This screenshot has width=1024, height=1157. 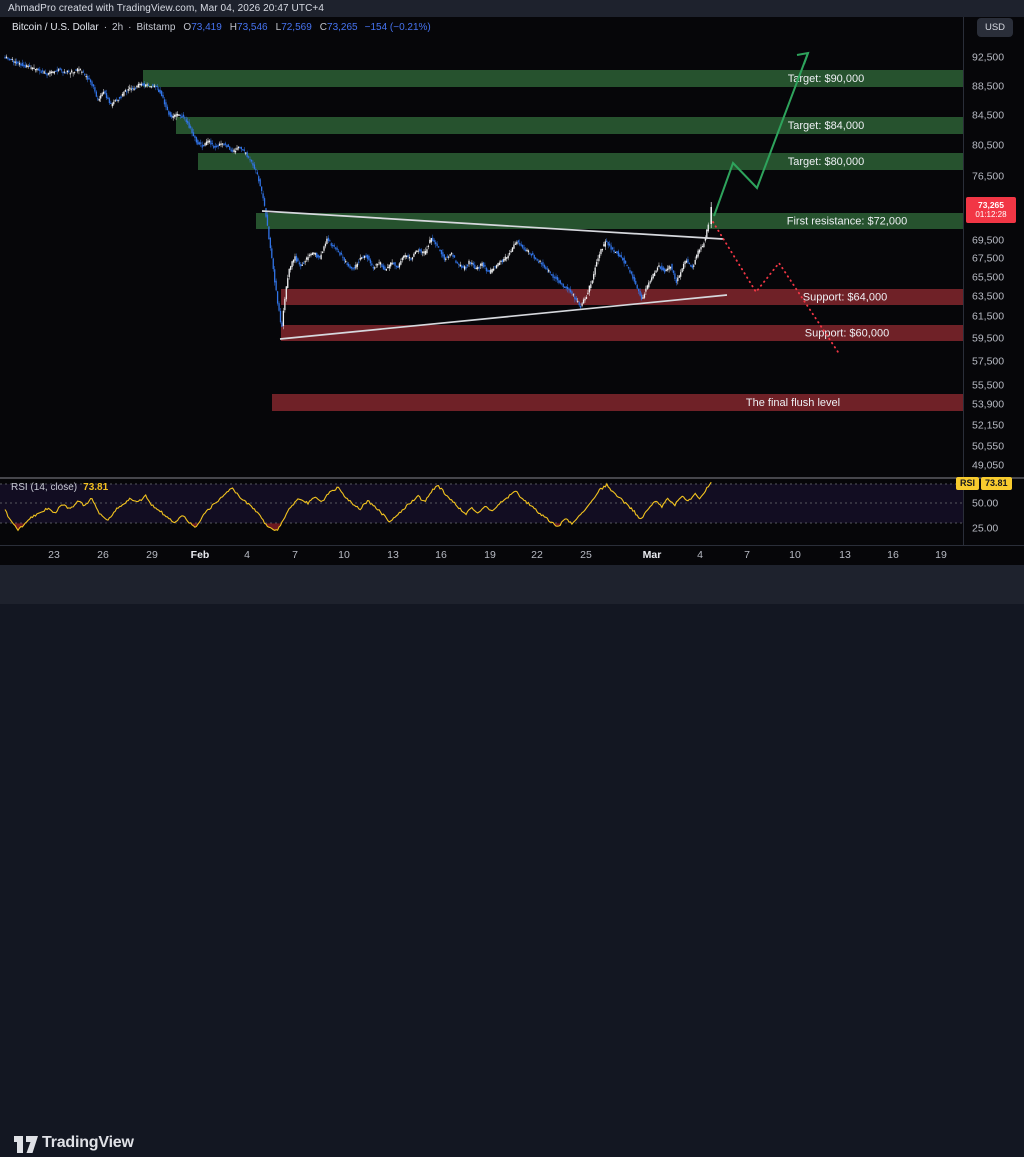 I want to click on ohlc-close: C73,265, so click(x=338, y=27).